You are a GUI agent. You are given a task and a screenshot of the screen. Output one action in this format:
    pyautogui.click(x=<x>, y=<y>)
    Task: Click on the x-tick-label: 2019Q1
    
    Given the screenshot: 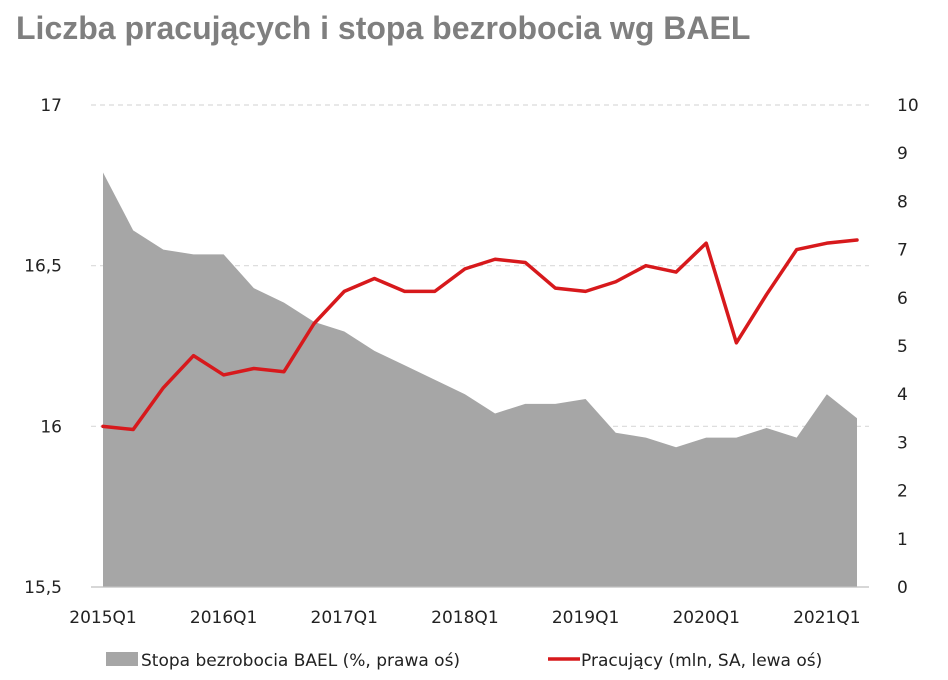 What is the action you would take?
    pyautogui.click(x=585, y=618)
    